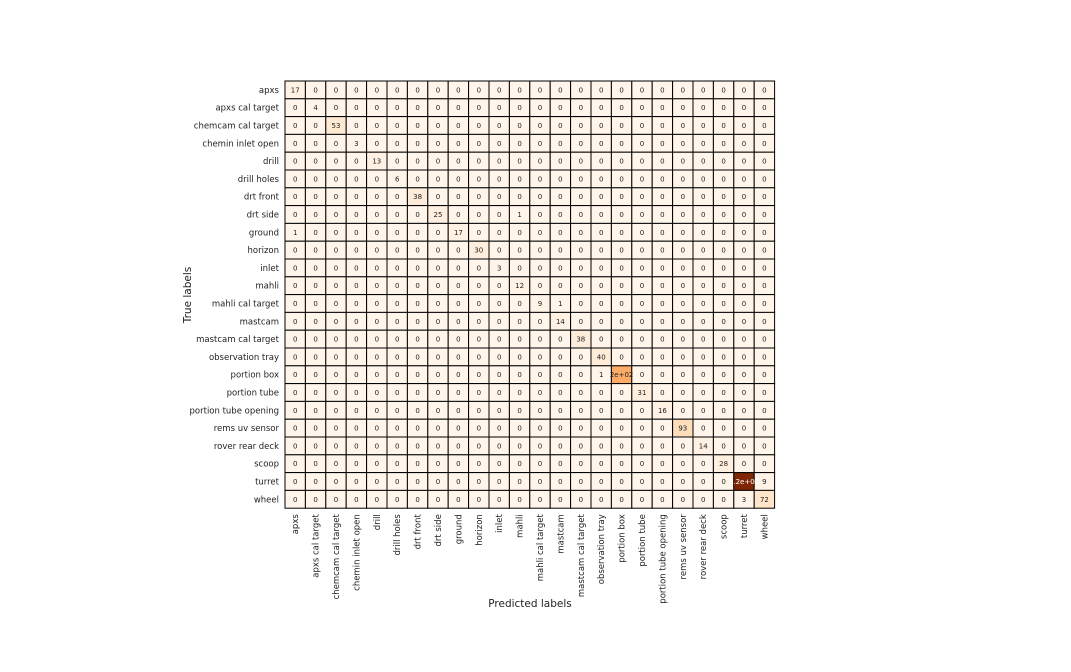  What do you see at coordinates (240, 144) in the screenshot?
I see `y-tick-label: chemin inlet open` at bounding box center [240, 144].